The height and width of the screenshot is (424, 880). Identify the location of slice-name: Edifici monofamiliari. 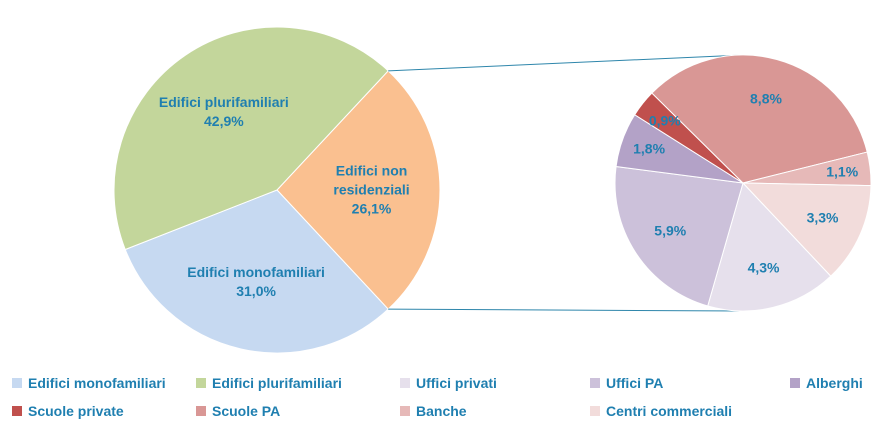
(256, 272).